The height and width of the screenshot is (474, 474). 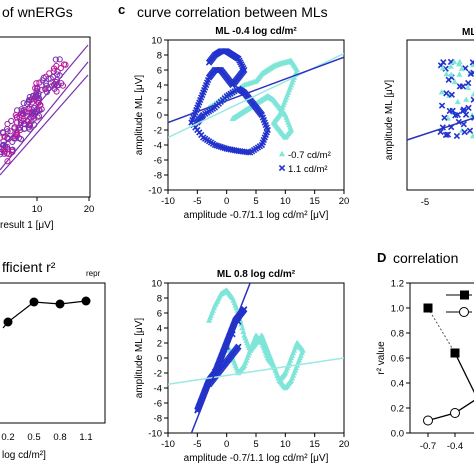 What do you see at coordinates (93, 273) in the screenshot?
I see `panel-b2-title-sub: repr` at bounding box center [93, 273].